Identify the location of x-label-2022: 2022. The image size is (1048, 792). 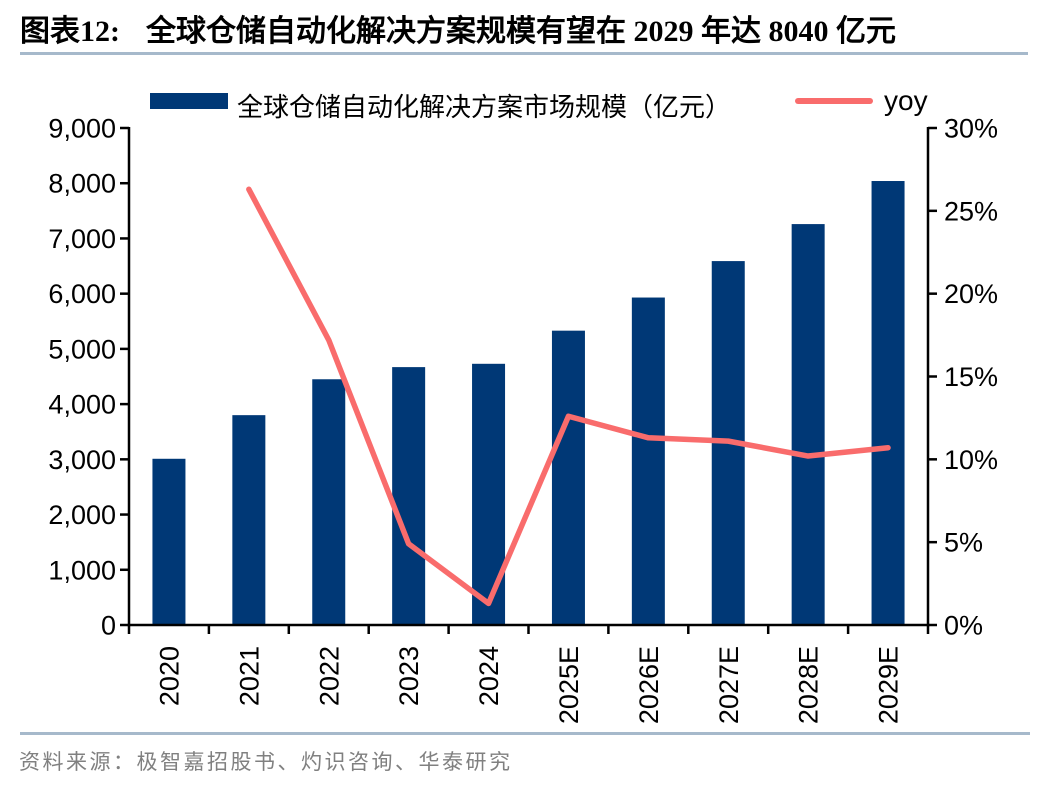
(329, 676).